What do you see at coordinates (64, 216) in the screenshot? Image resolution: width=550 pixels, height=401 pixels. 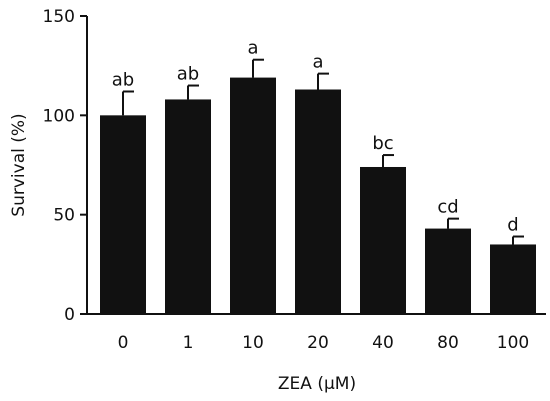 I see `y-tick-label: 50` at bounding box center [64, 216].